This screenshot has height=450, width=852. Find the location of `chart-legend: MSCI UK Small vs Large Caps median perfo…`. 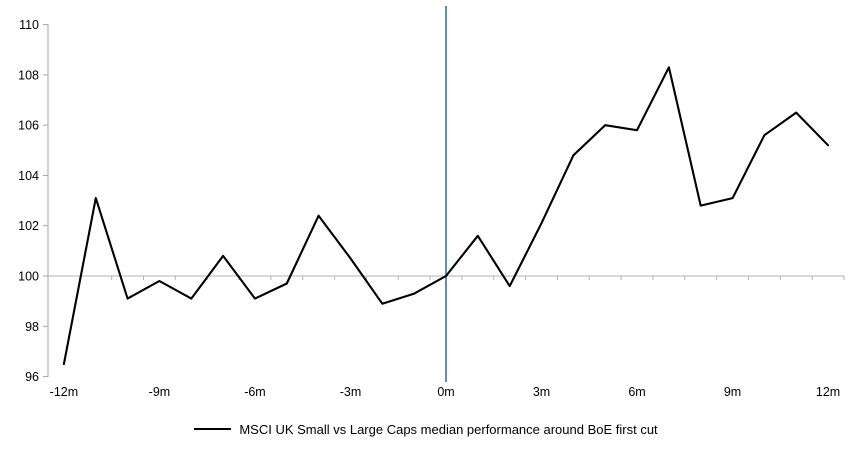

chart-legend: MSCI UK Small vs Large Caps median perfo… is located at coordinates (426, 429).